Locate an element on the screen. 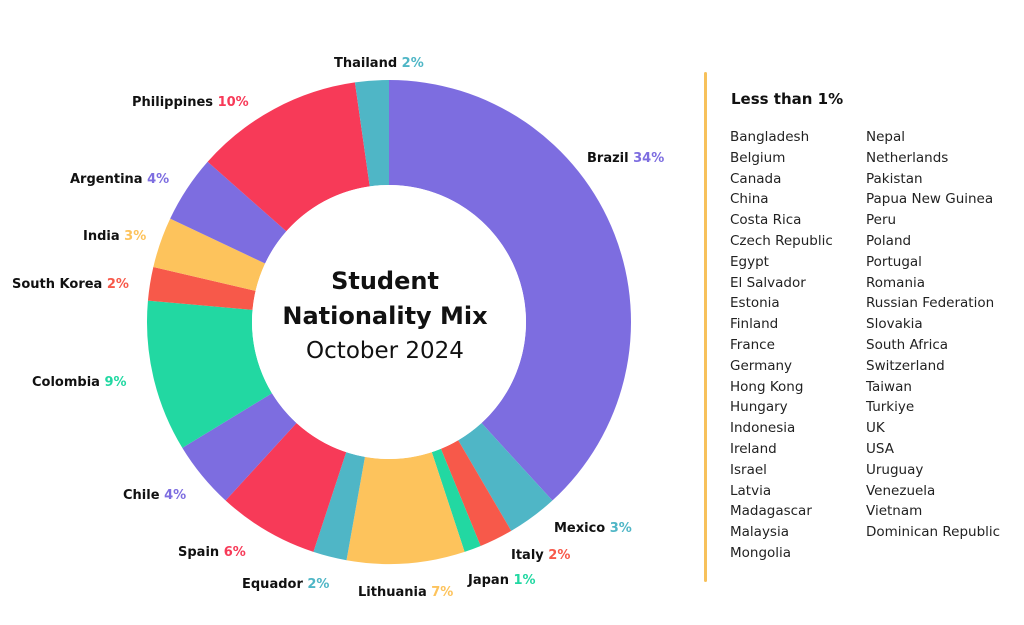 The height and width of the screenshot is (625, 1024). slice-name: Philippines is located at coordinates (175, 102).